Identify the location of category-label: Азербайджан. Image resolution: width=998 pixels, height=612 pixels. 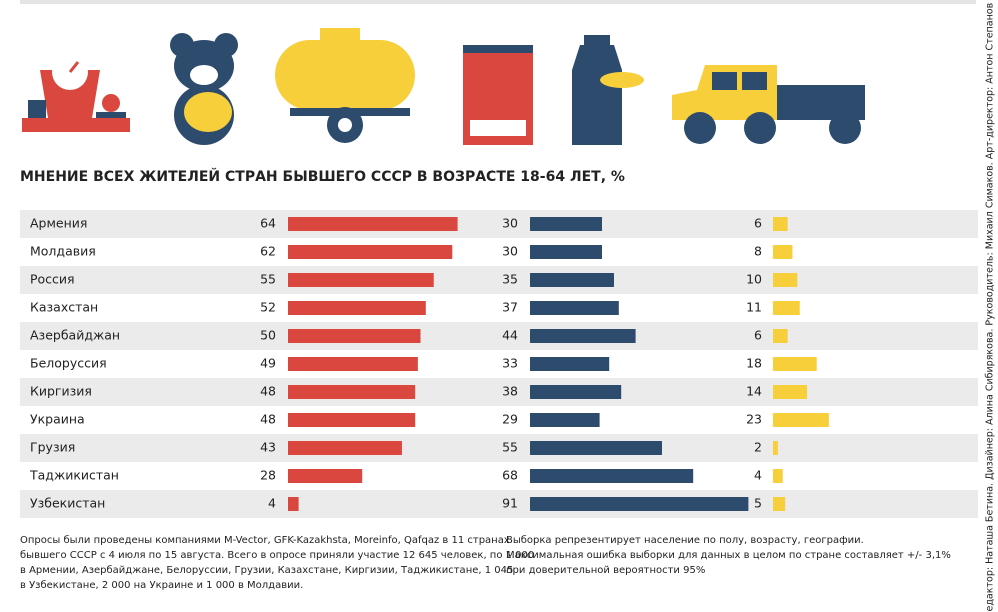
(75, 335).